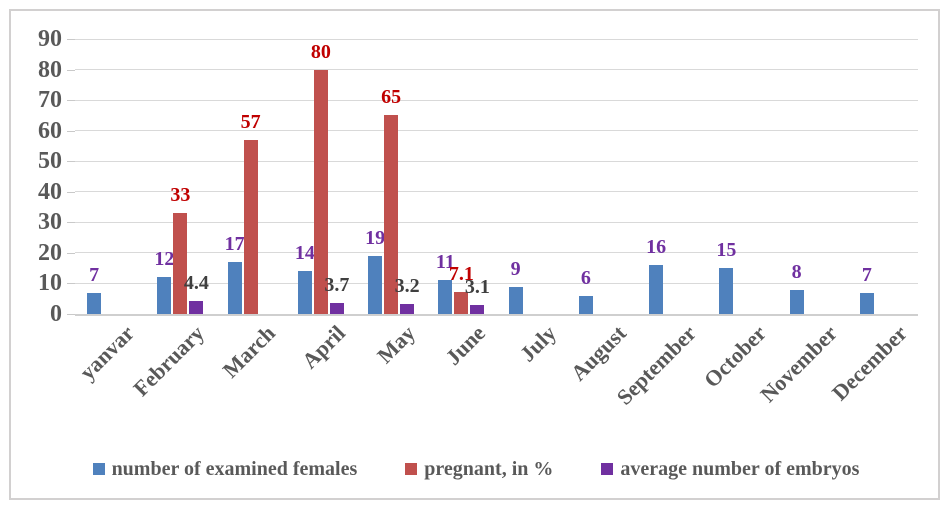 This screenshot has height=513, width=952. I want to click on y-axis-label: 80, so click(50, 69).